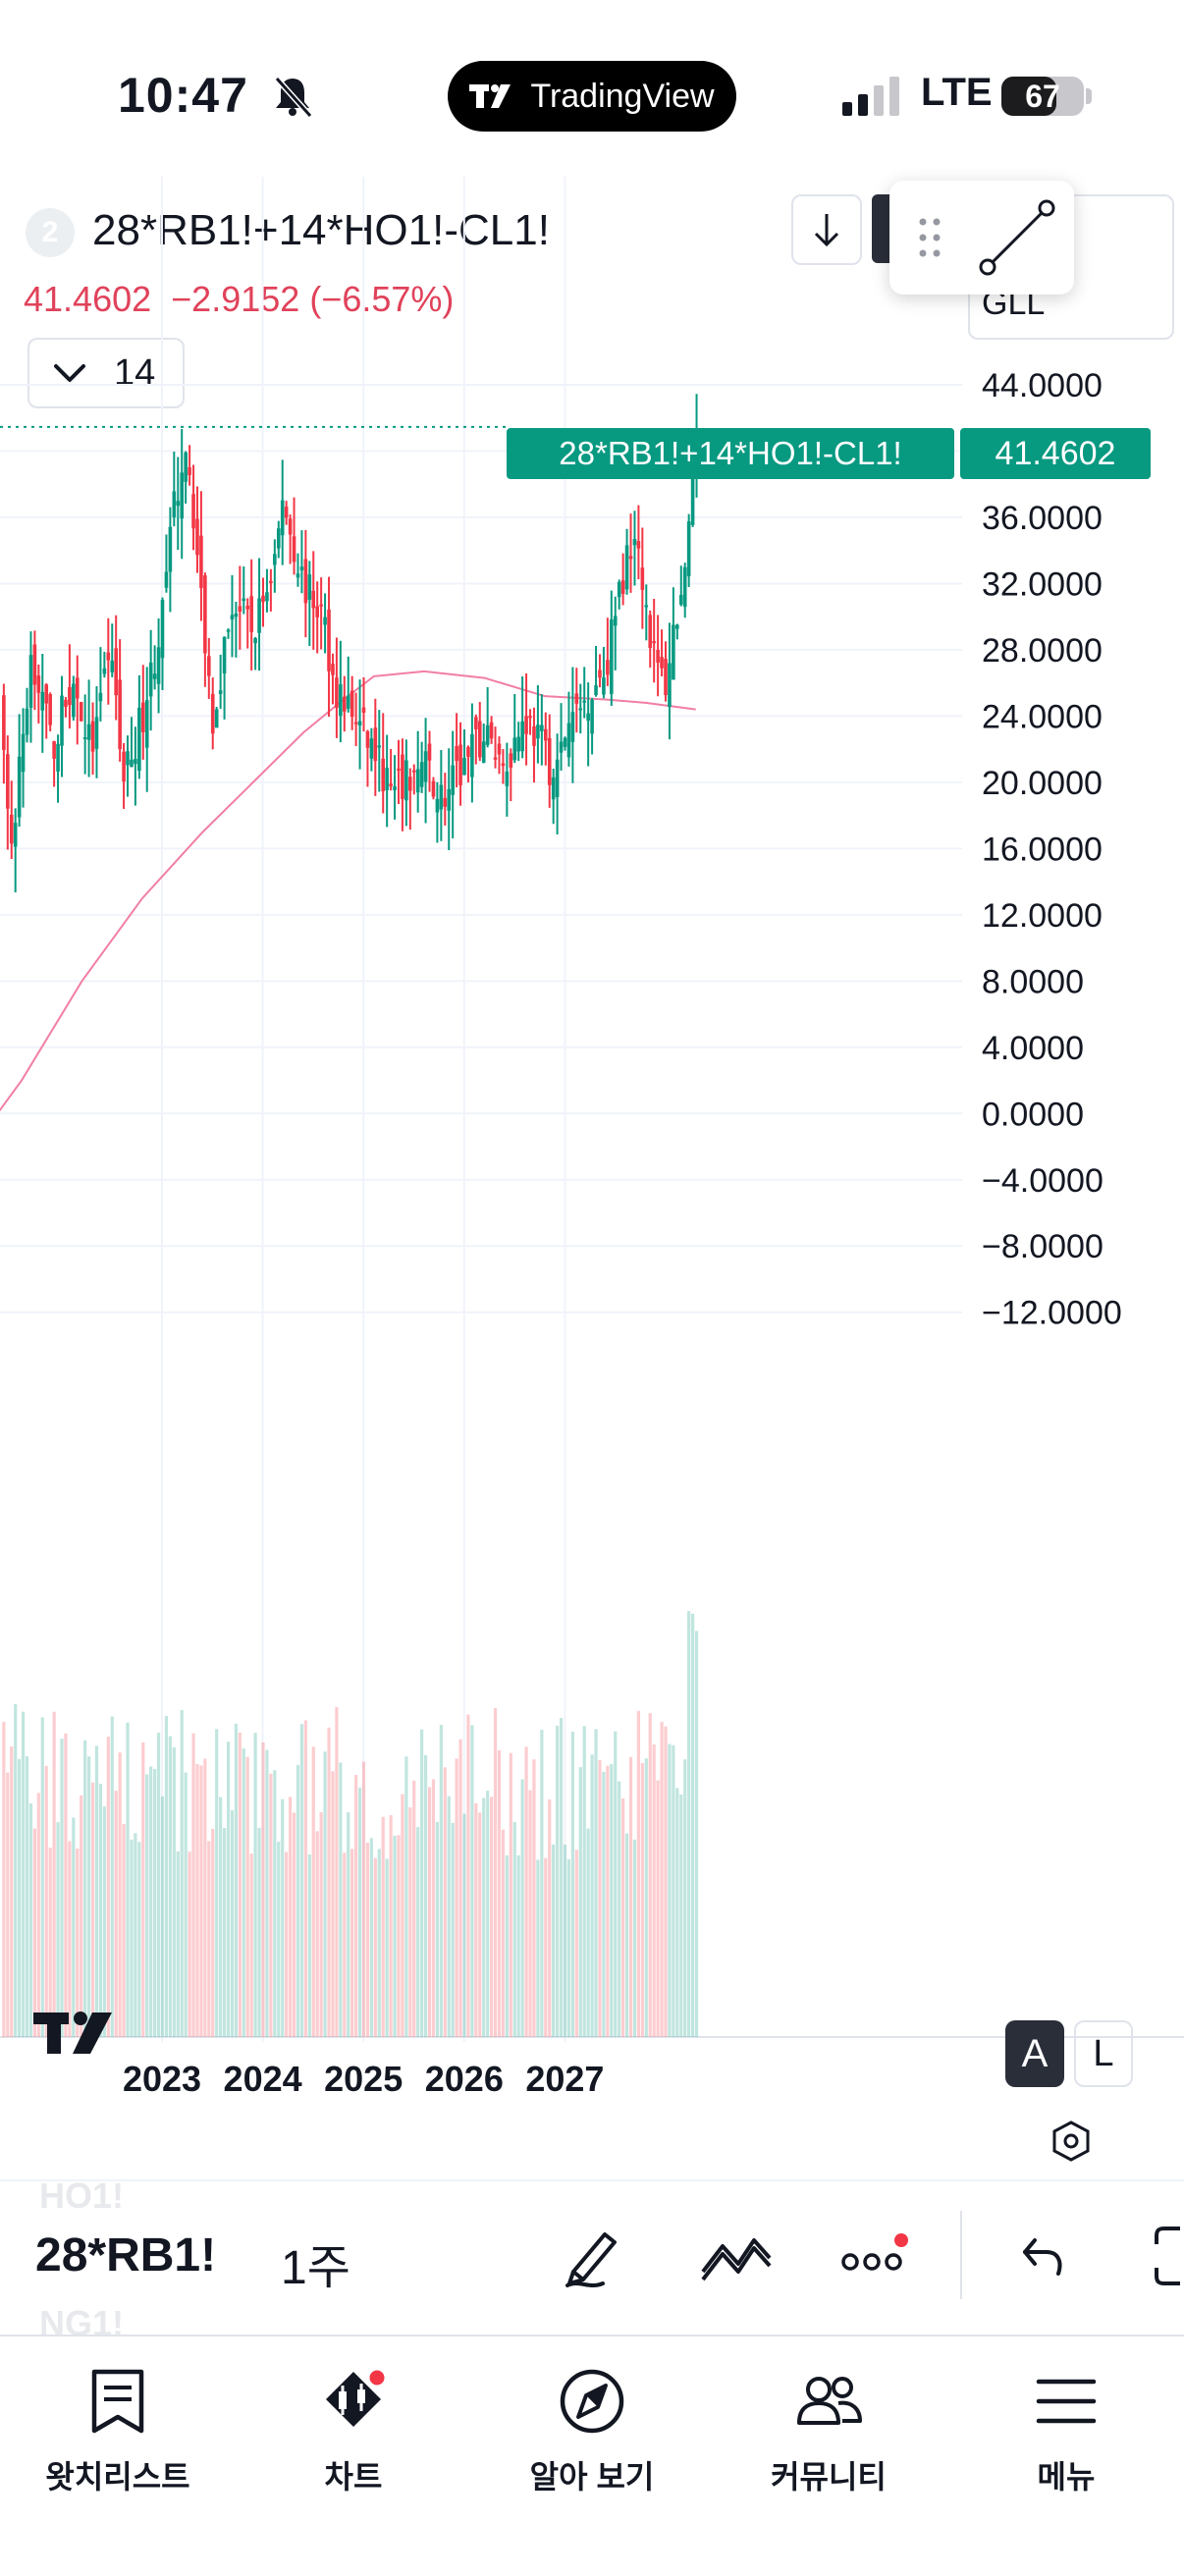 This screenshot has width=1184, height=2576. I want to click on toolbar-symbol: 28*RB1!, so click(126, 2255).